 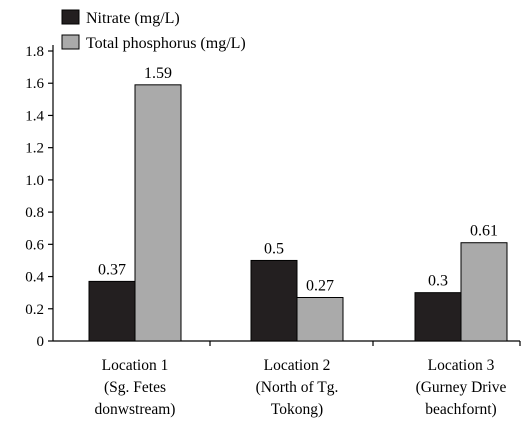 What do you see at coordinates (34, 213) in the screenshot?
I see `y-tick-label: 0.8` at bounding box center [34, 213].